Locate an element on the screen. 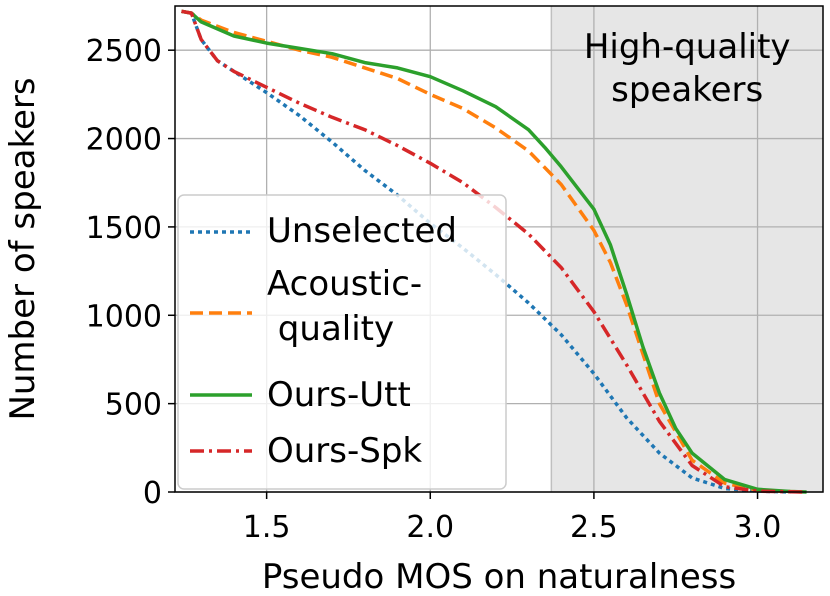  y-tick-label: 0 is located at coordinates (152, 493).